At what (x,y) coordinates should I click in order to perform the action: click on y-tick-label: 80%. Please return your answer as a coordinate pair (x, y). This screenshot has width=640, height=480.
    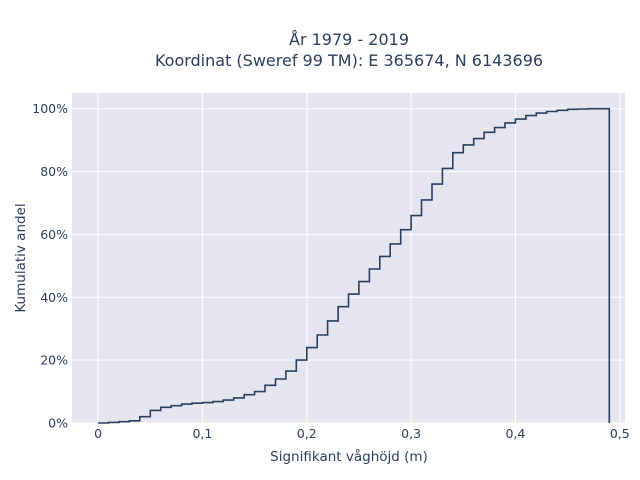
    Looking at the image, I should click on (54, 171).